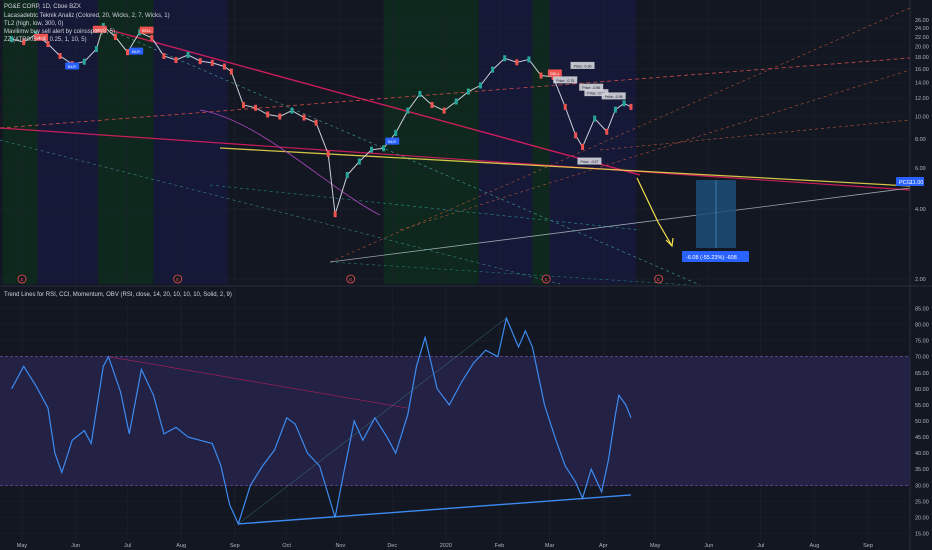 The height and width of the screenshot is (550, 932). What do you see at coordinates (922, 342) in the screenshot?
I see `rsi-tick-label: 75.00` at bounding box center [922, 342].